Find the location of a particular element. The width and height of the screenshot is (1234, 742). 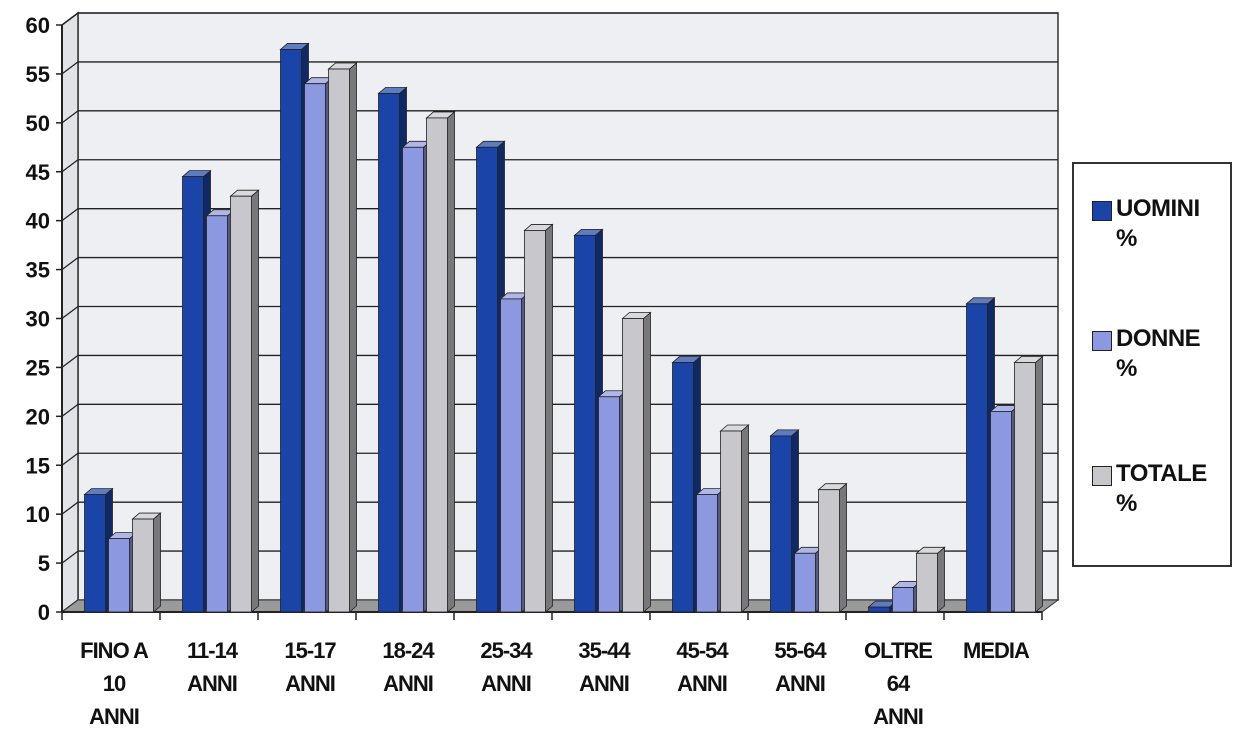

x-tick-label: 18-24 ANNI is located at coordinates (408, 667).